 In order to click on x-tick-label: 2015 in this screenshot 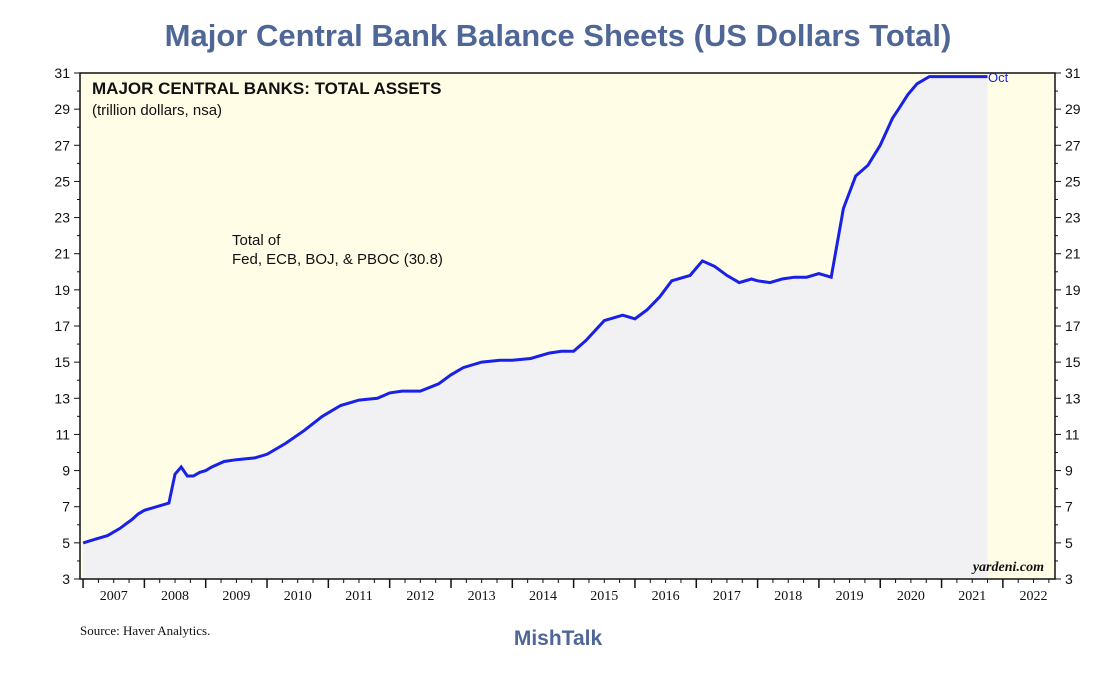, I will do `click(604, 596)`.